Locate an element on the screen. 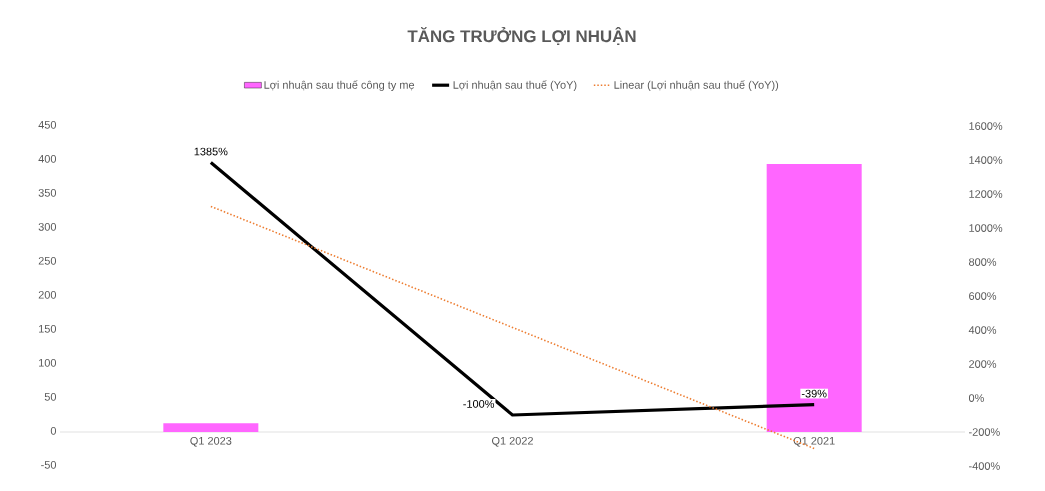 Image resolution: width=1045 pixels, height=491 pixels. y2-tick-label: 1000% is located at coordinates (986, 228).